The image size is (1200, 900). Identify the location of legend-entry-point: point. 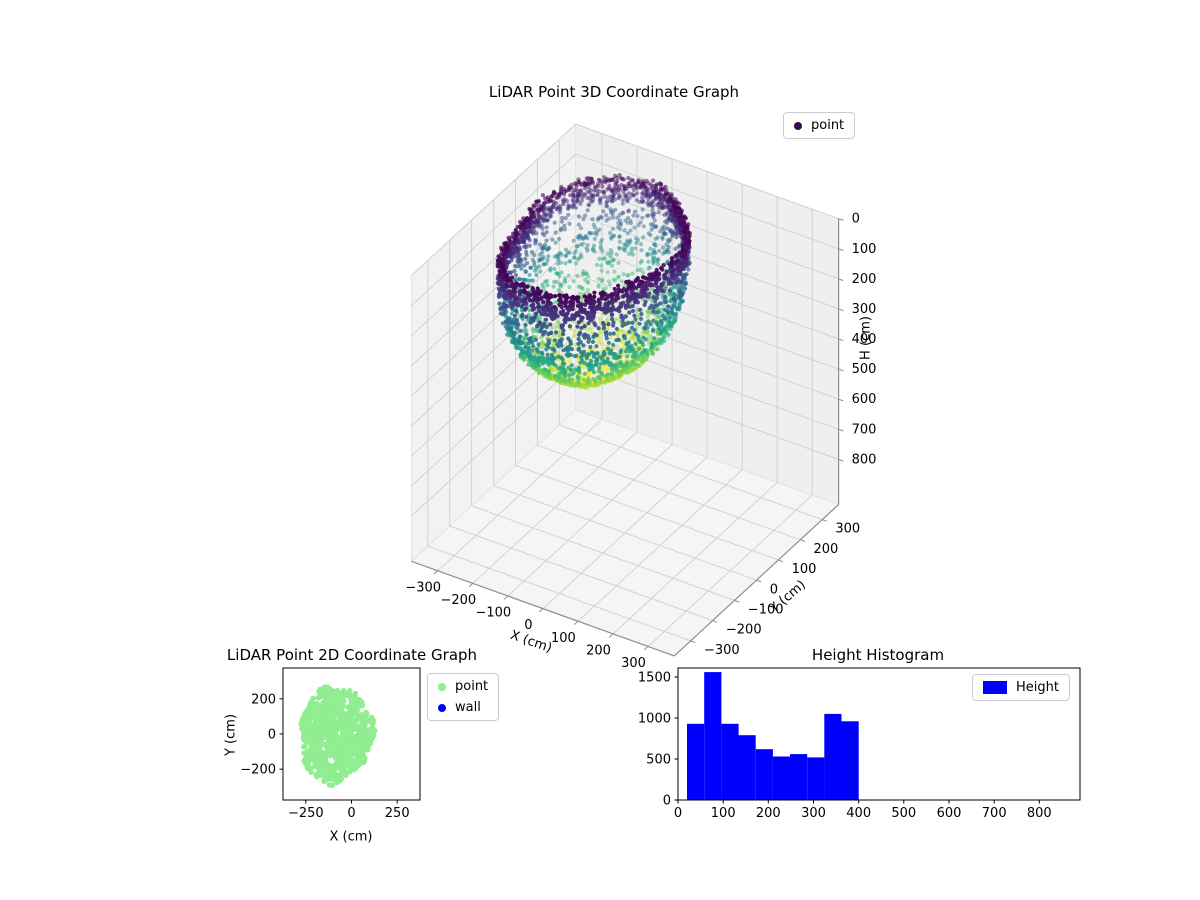
(463, 686).